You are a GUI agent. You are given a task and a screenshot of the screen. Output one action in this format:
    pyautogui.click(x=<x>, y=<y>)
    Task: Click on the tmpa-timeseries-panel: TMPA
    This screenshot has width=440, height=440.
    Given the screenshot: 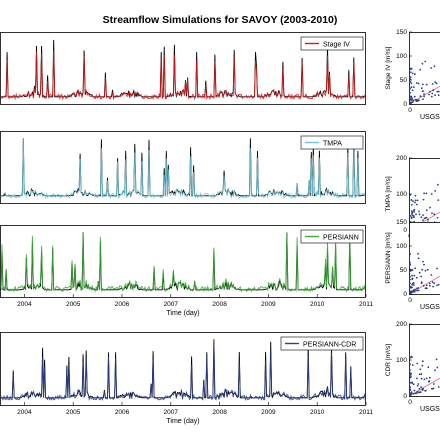 What is the action you would take?
    pyautogui.click(x=183, y=167)
    